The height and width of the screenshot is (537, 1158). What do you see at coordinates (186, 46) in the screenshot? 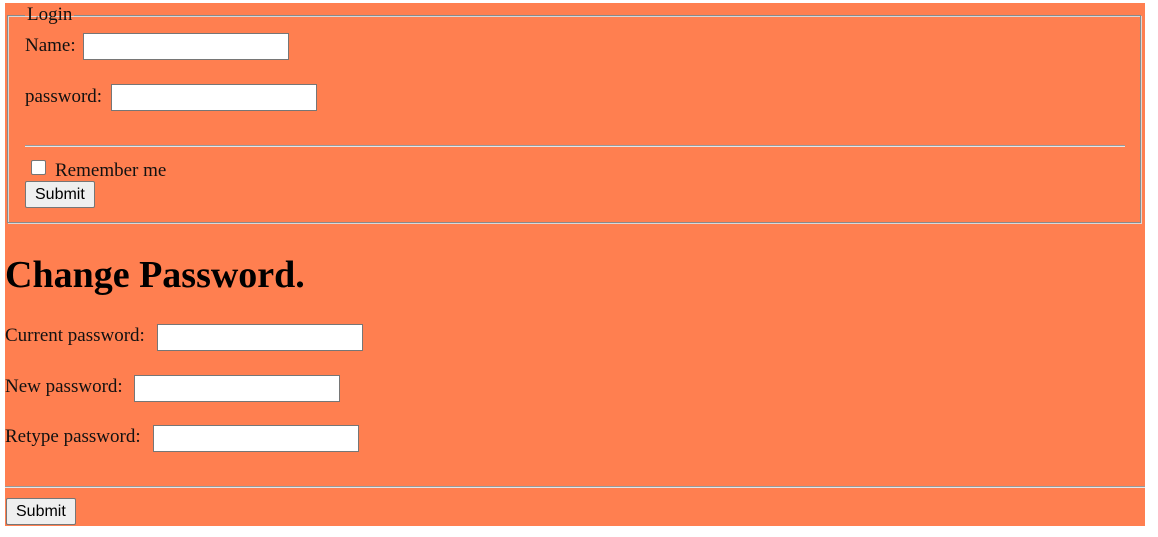
I see `name-input` at bounding box center [186, 46].